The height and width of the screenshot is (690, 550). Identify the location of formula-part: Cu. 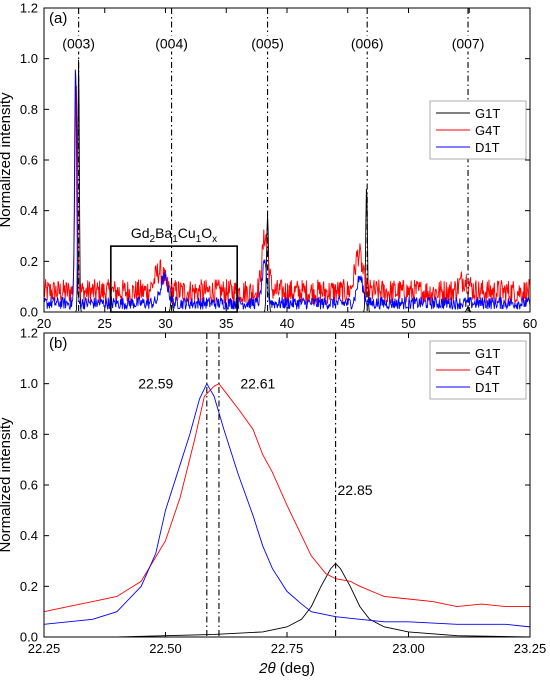
(187, 233).